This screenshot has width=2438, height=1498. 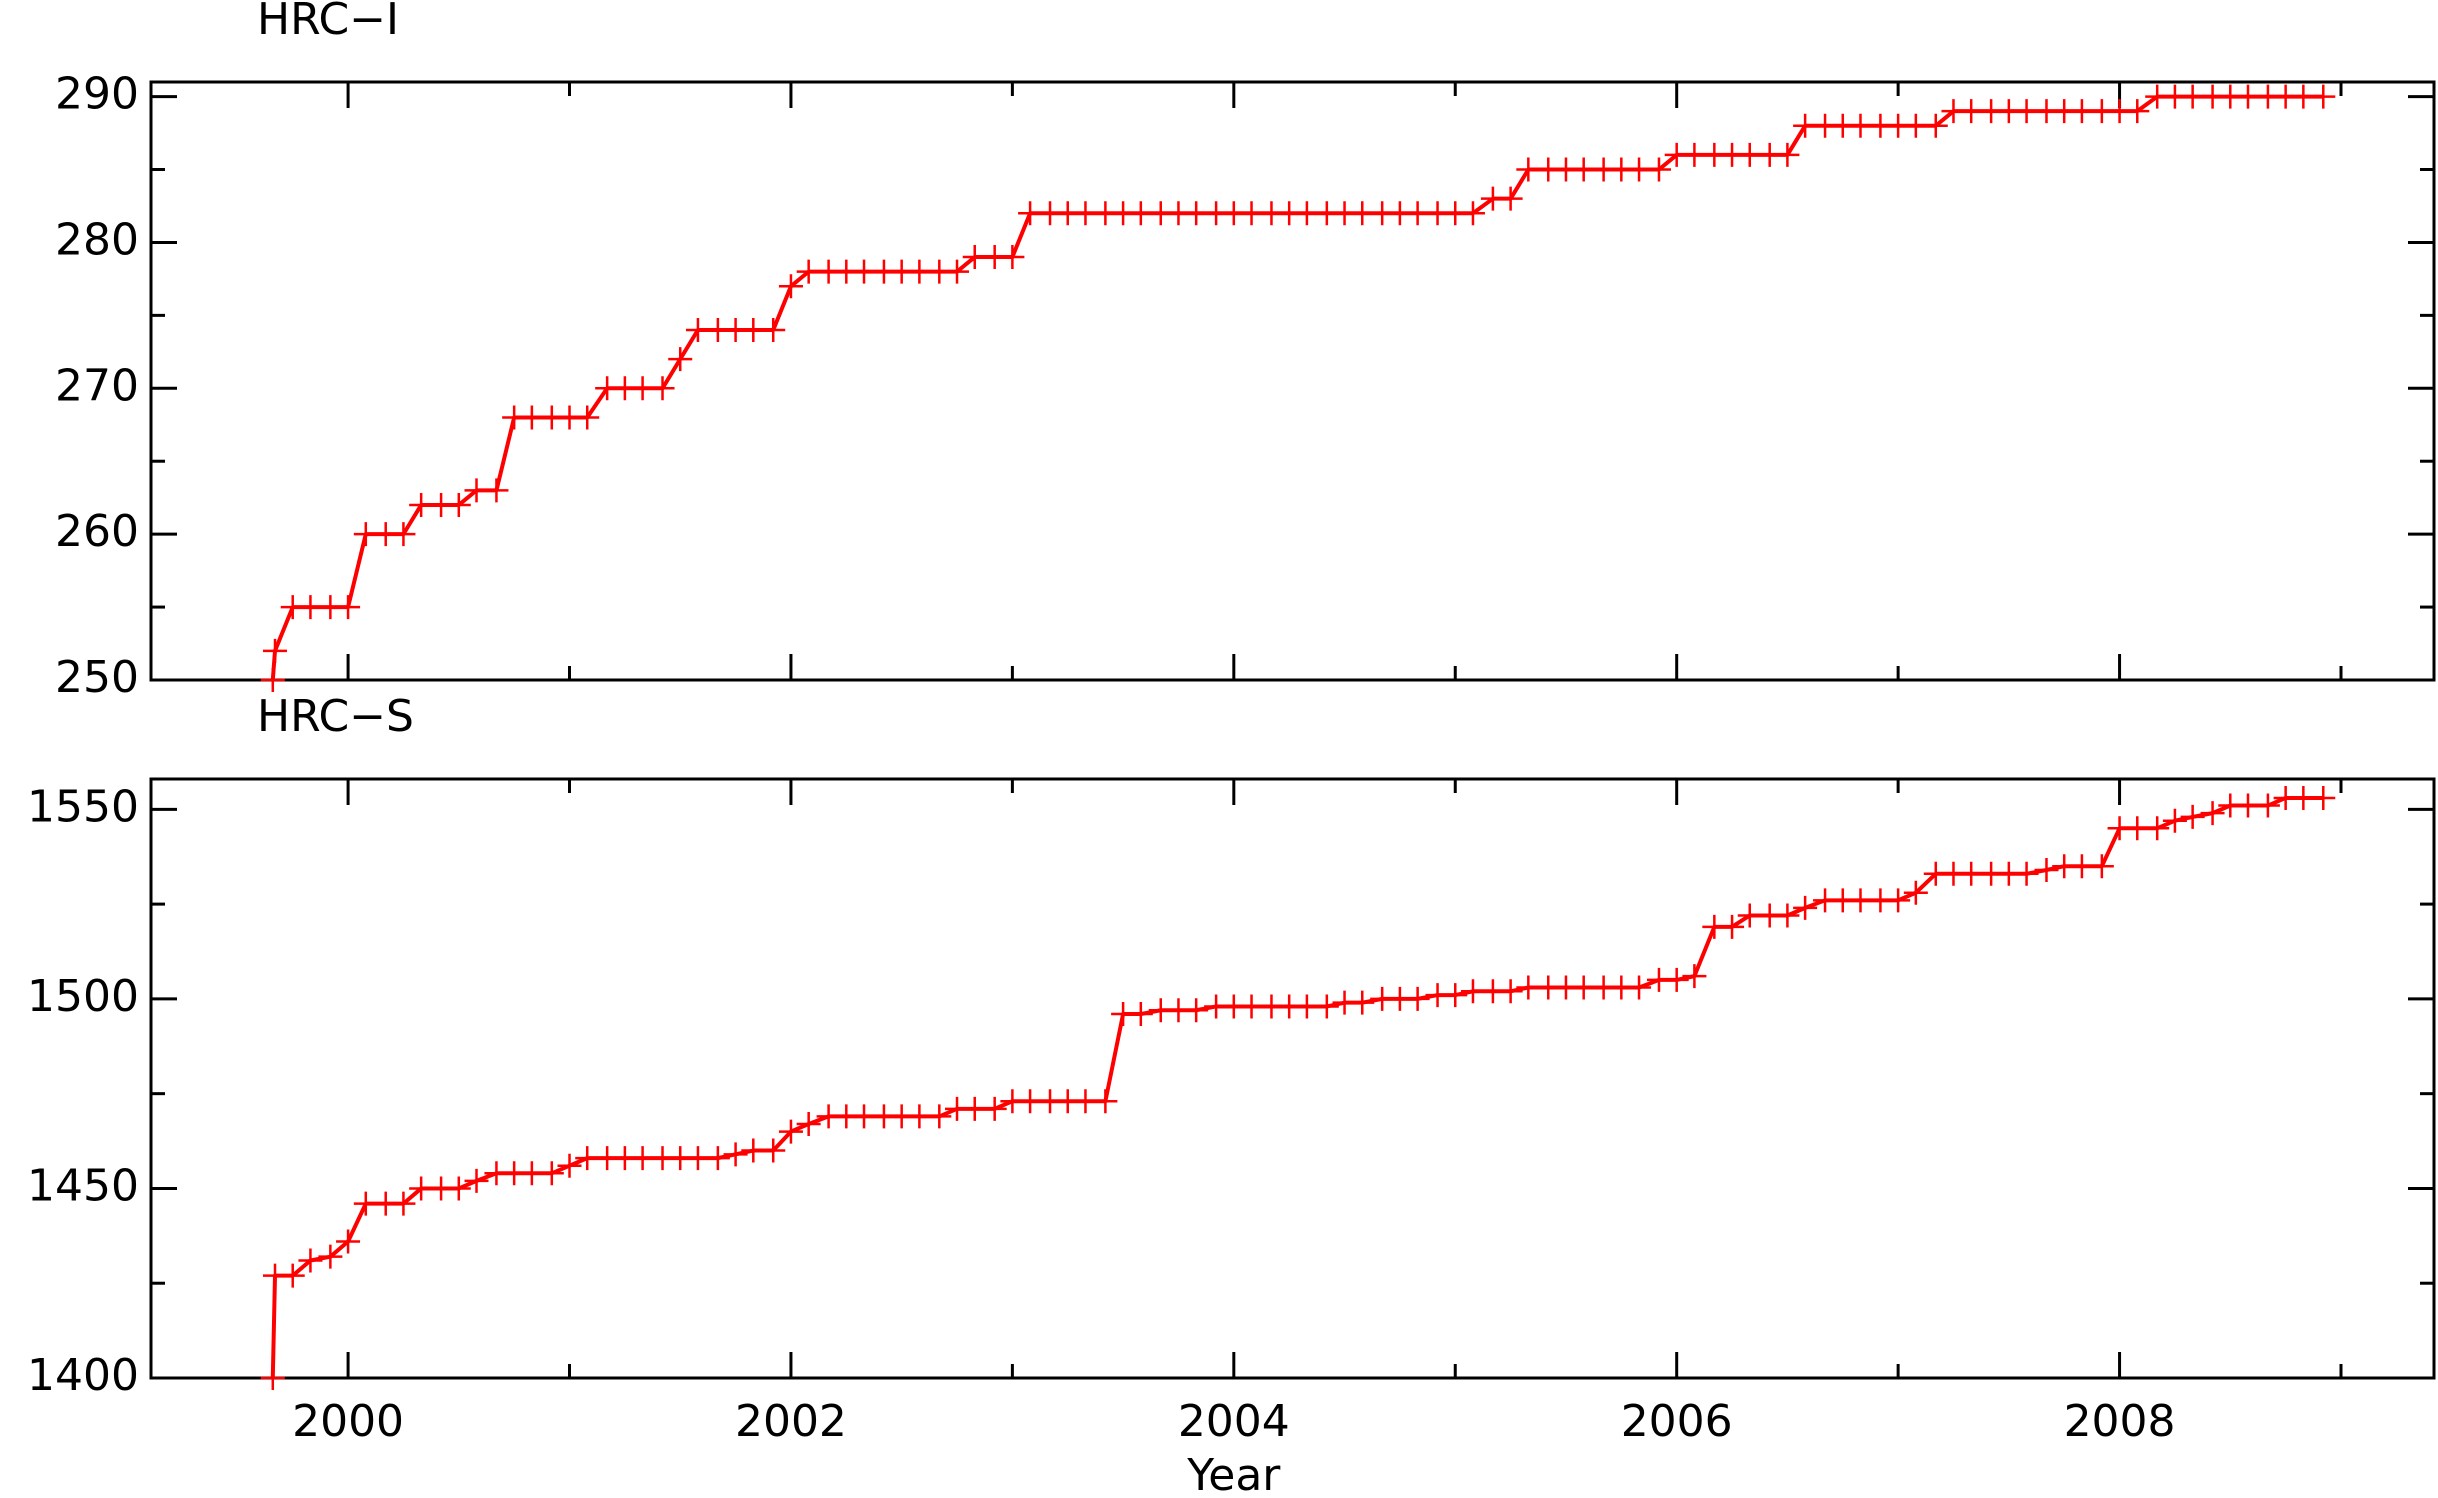 I want to click on x-tick-label: 2004, so click(x=1234, y=1421).